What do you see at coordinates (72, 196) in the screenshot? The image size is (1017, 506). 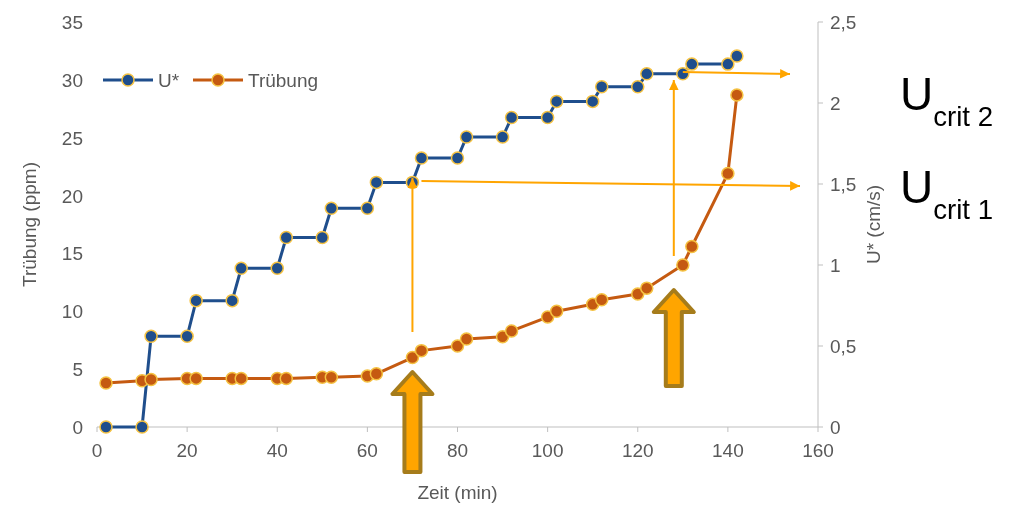 I see `y-tick-label: 20` at bounding box center [72, 196].